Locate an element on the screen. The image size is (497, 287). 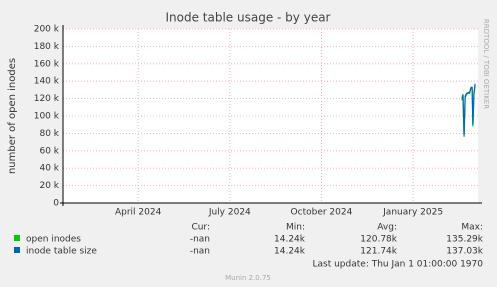
series-line is located at coordinates (468, 109).